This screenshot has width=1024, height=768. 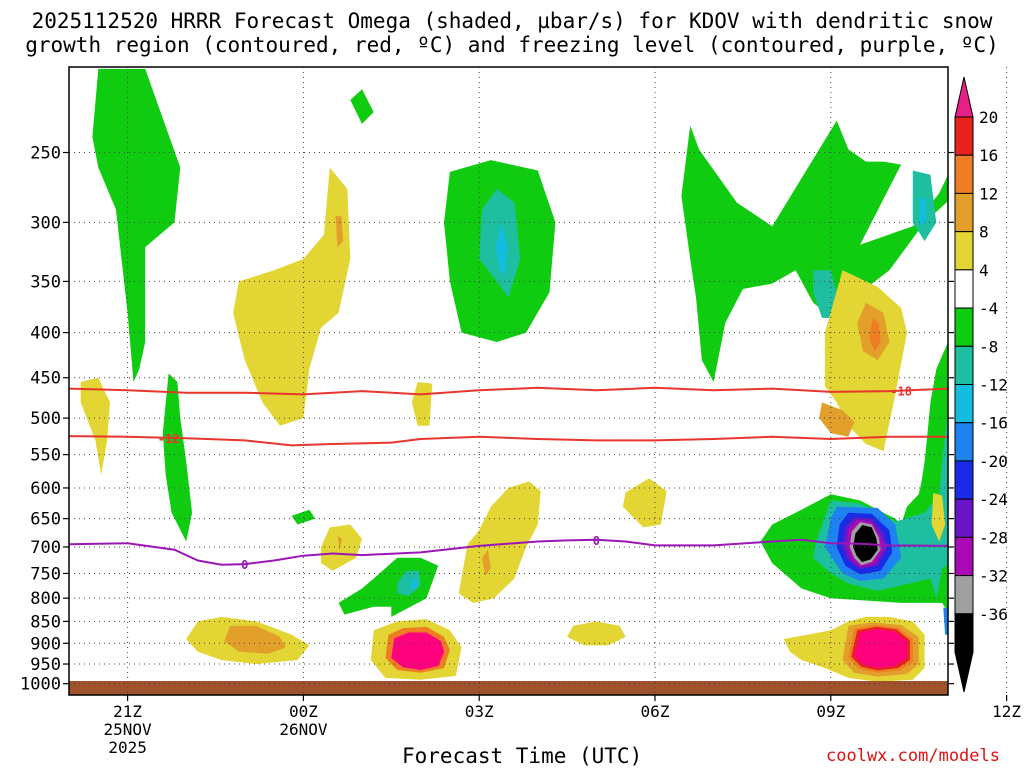 What do you see at coordinates (993, 614) in the screenshot?
I see `colorbar-label: -36` at bounding box center [993, 614].